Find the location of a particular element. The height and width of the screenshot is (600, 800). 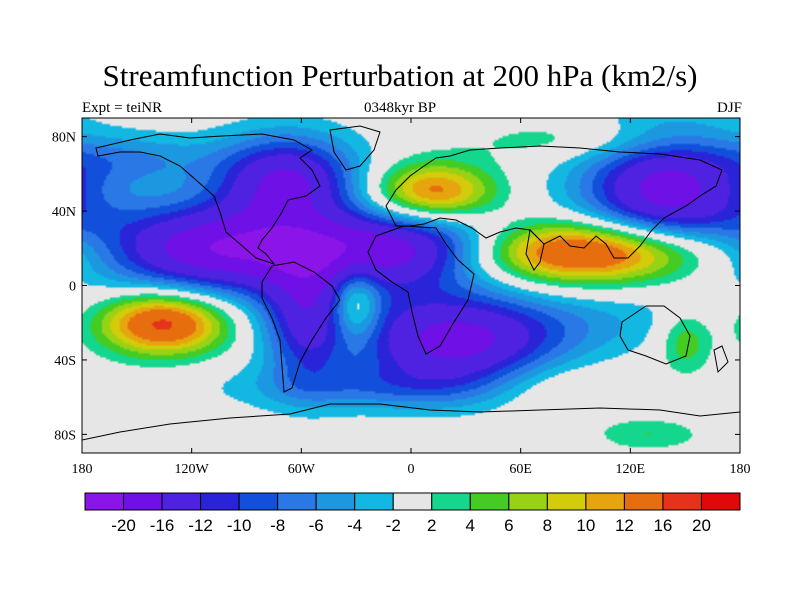

colorbar-label: -8 is located at coordinates (277, 525).